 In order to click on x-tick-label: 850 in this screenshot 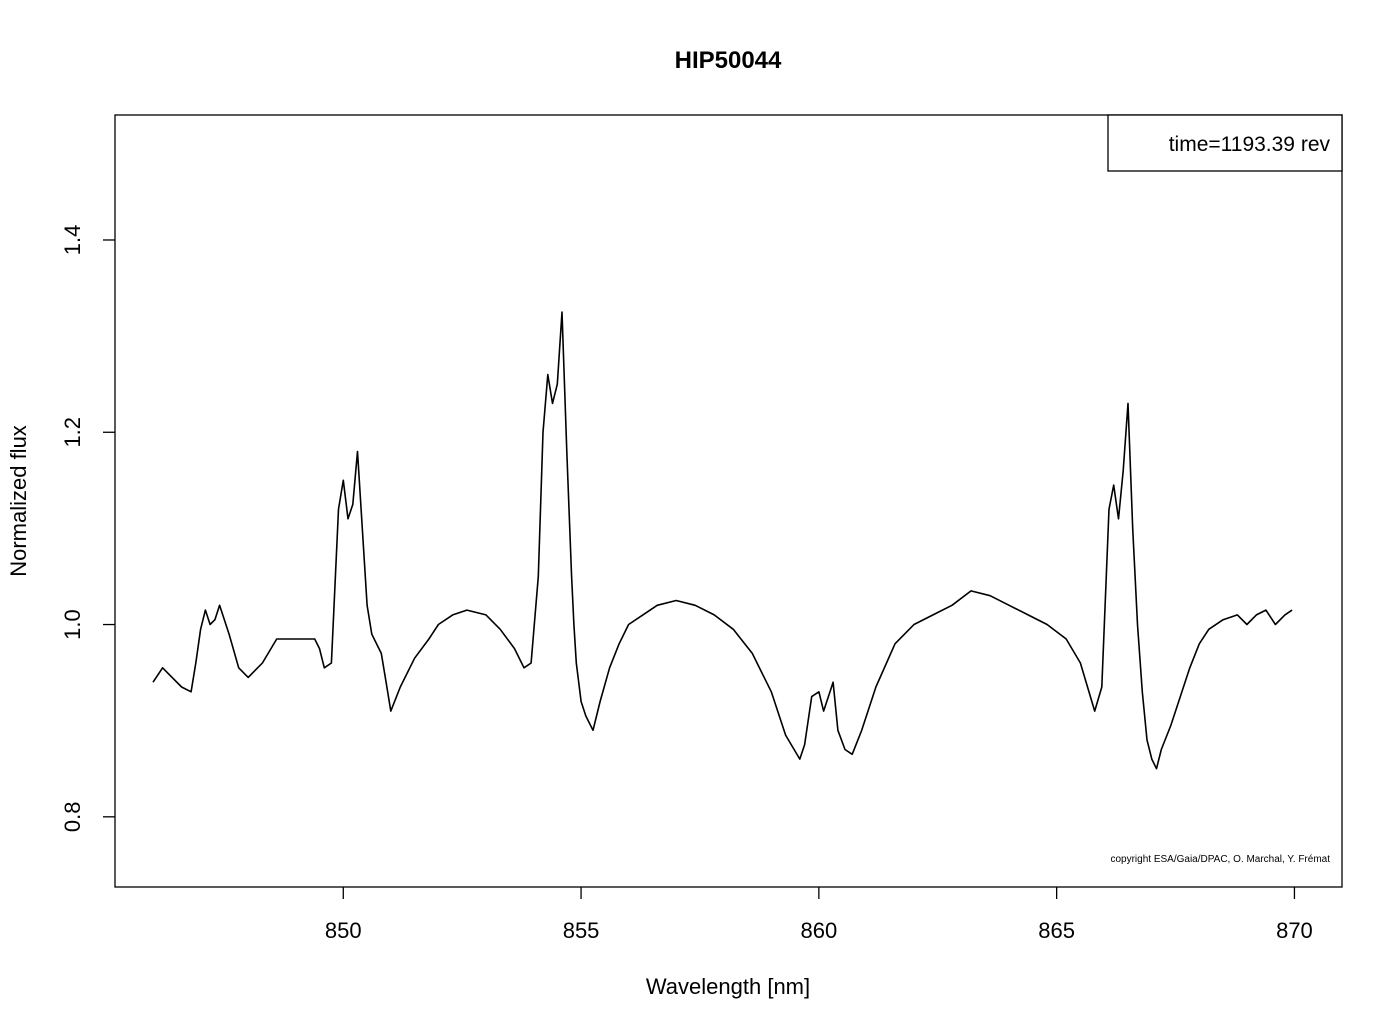, I will do `click(343, 930)`.